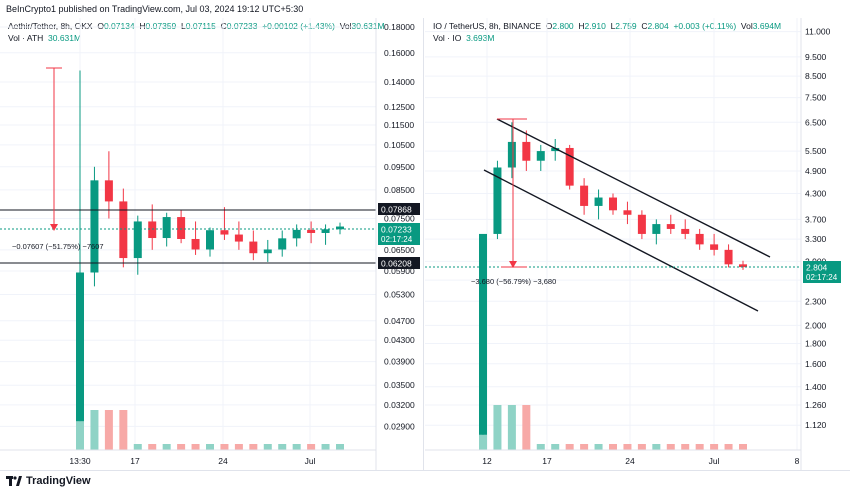 The height and width of the screenshot is (493, 850). Describe the element at coordinates (50, 26) in the screenshot. I see `symbol-label: Aethir/Tether, 8h, OKX` at that location.